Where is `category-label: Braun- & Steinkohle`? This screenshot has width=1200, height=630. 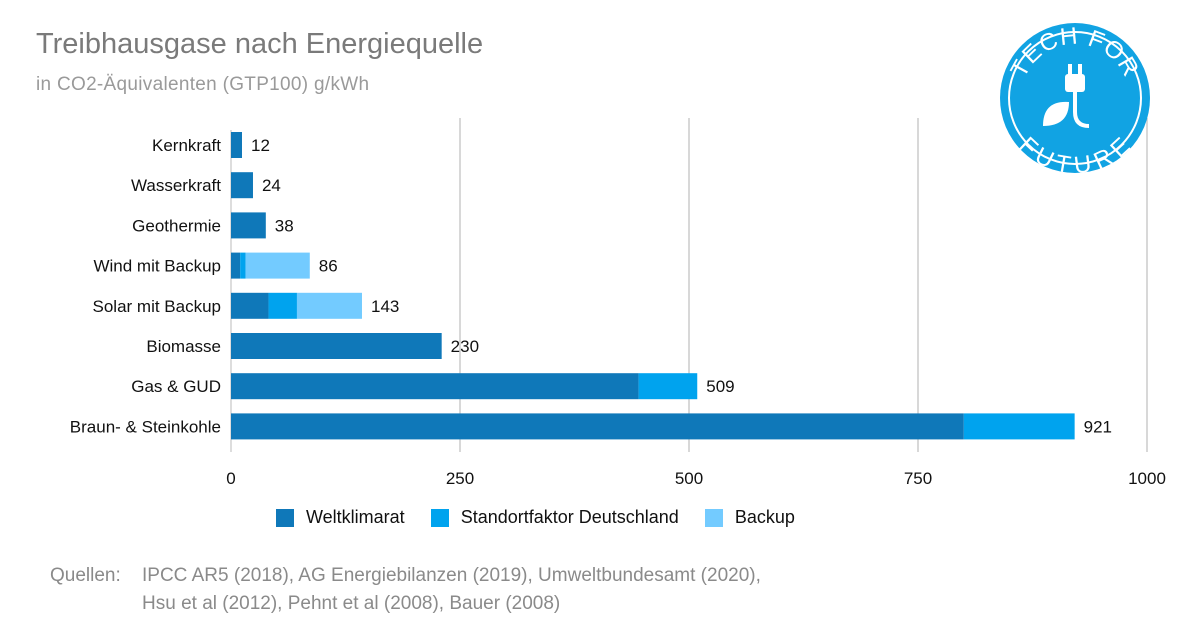 category-label: Braun- & Steinkohle is located at coordinates (145, 426).